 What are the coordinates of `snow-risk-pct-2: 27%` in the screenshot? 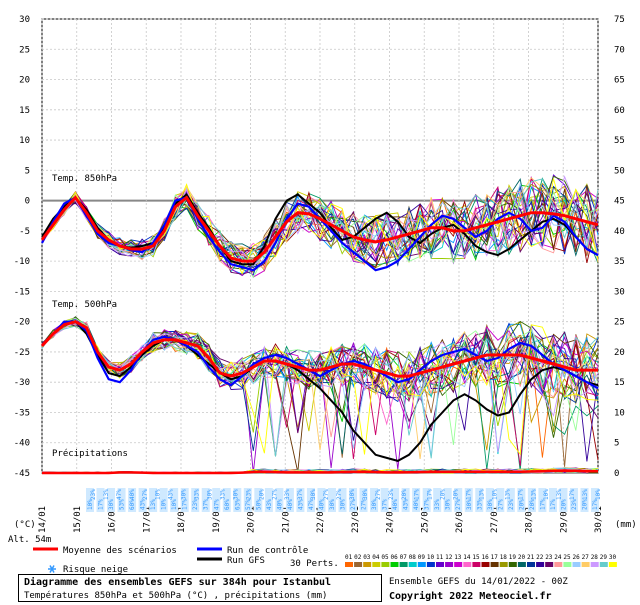 It's located at (326, 494).